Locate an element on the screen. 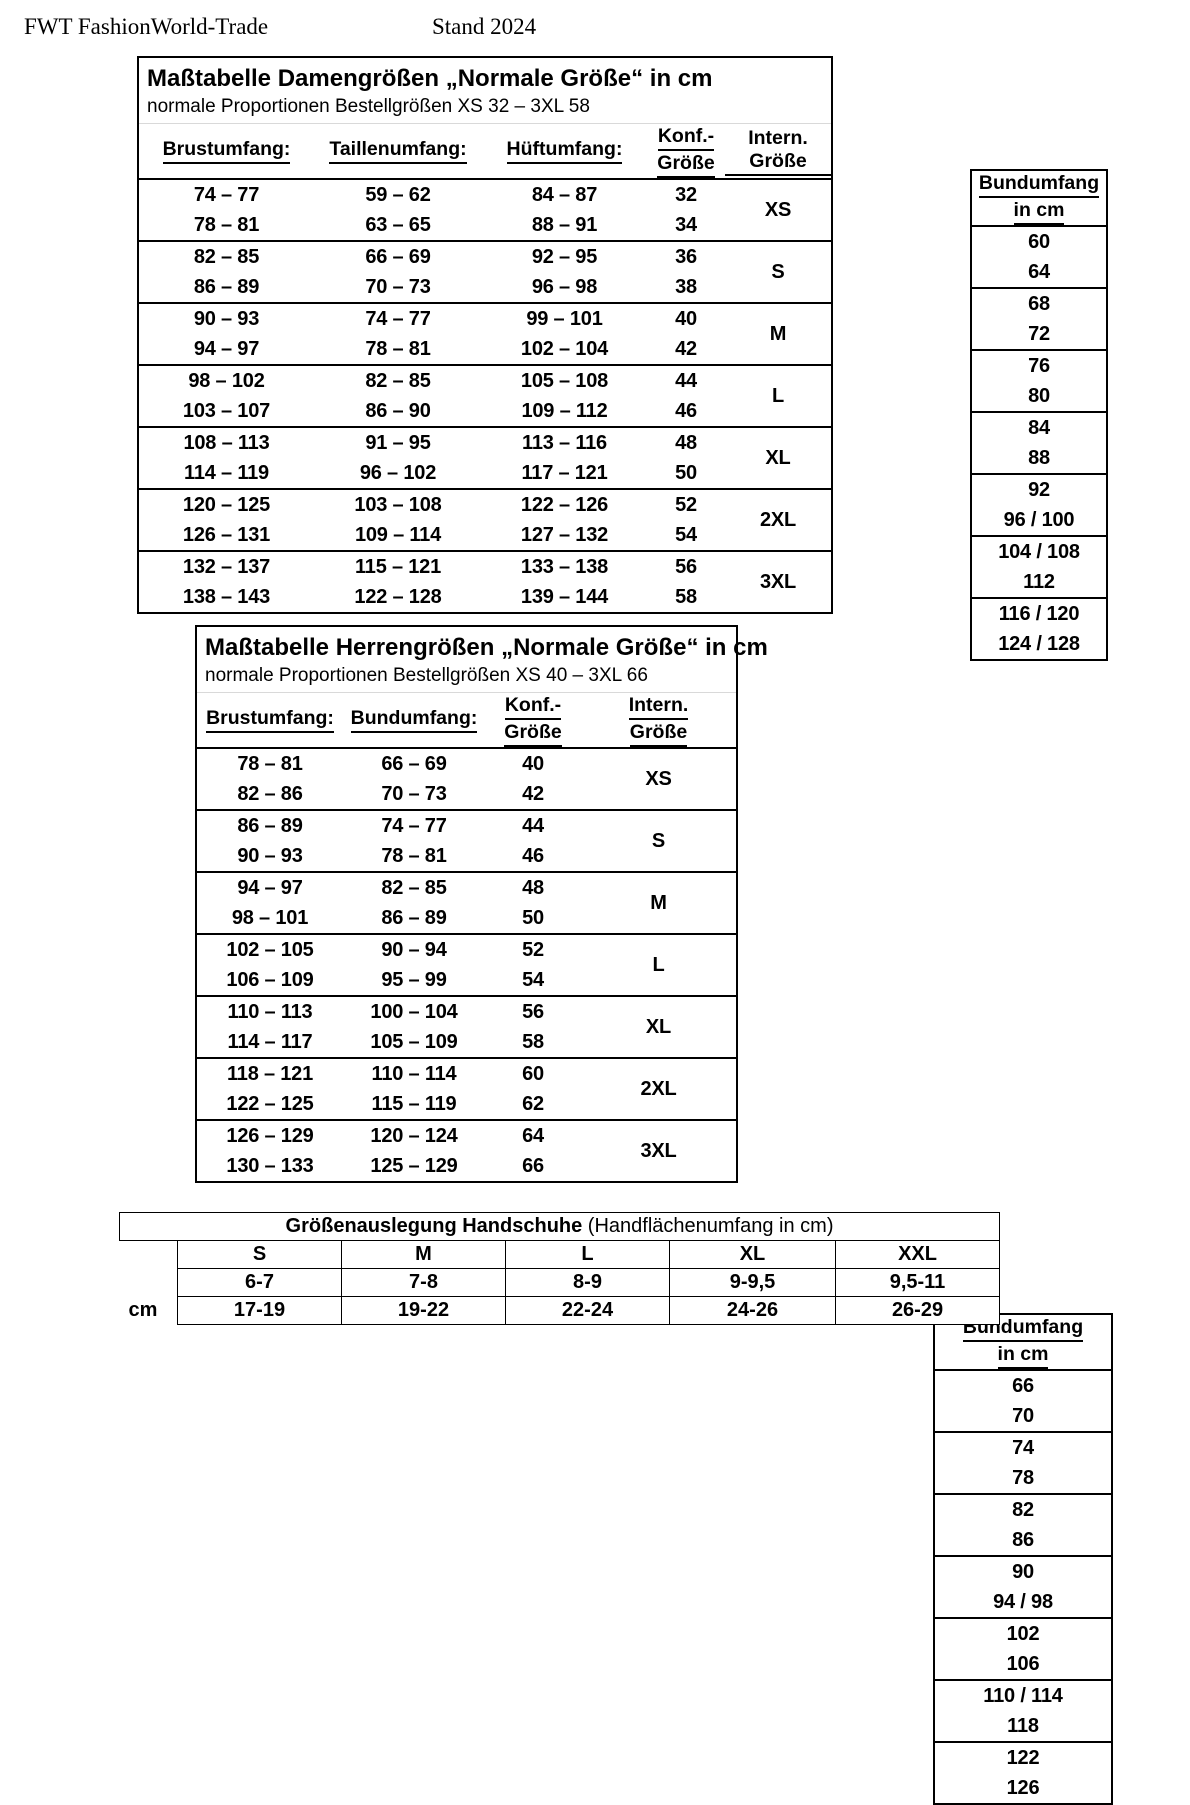  gloves-size-xl: XL is located at coordinates (752, 1254).